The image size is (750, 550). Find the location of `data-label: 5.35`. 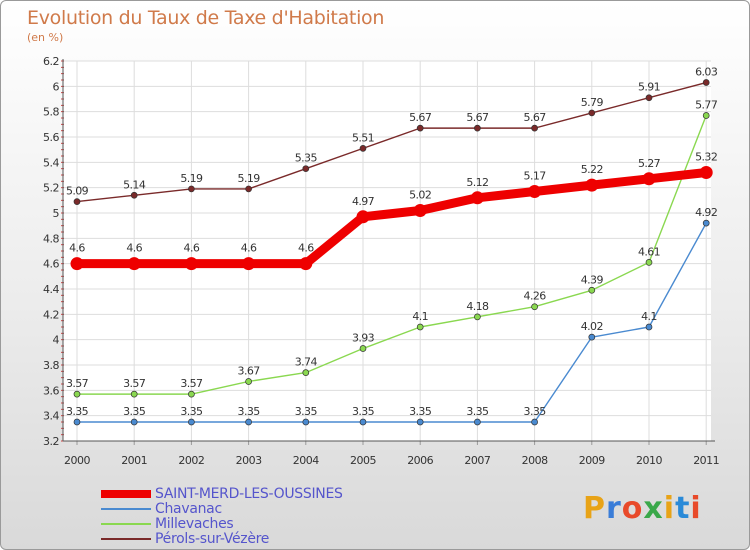

data-label: 5.35 is located at coordinates (306, 158).